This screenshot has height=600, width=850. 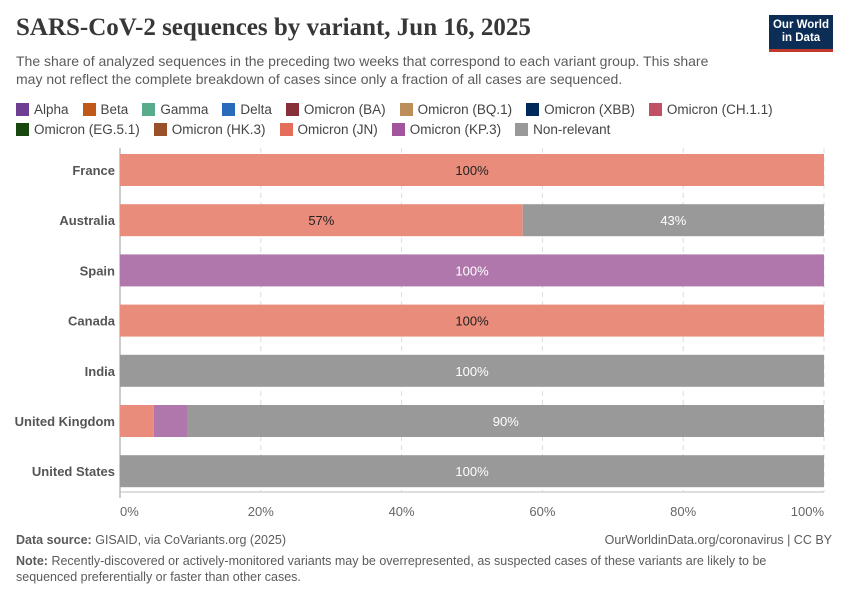 I want to click on data-label: 57%, so click(x=321, y=220).